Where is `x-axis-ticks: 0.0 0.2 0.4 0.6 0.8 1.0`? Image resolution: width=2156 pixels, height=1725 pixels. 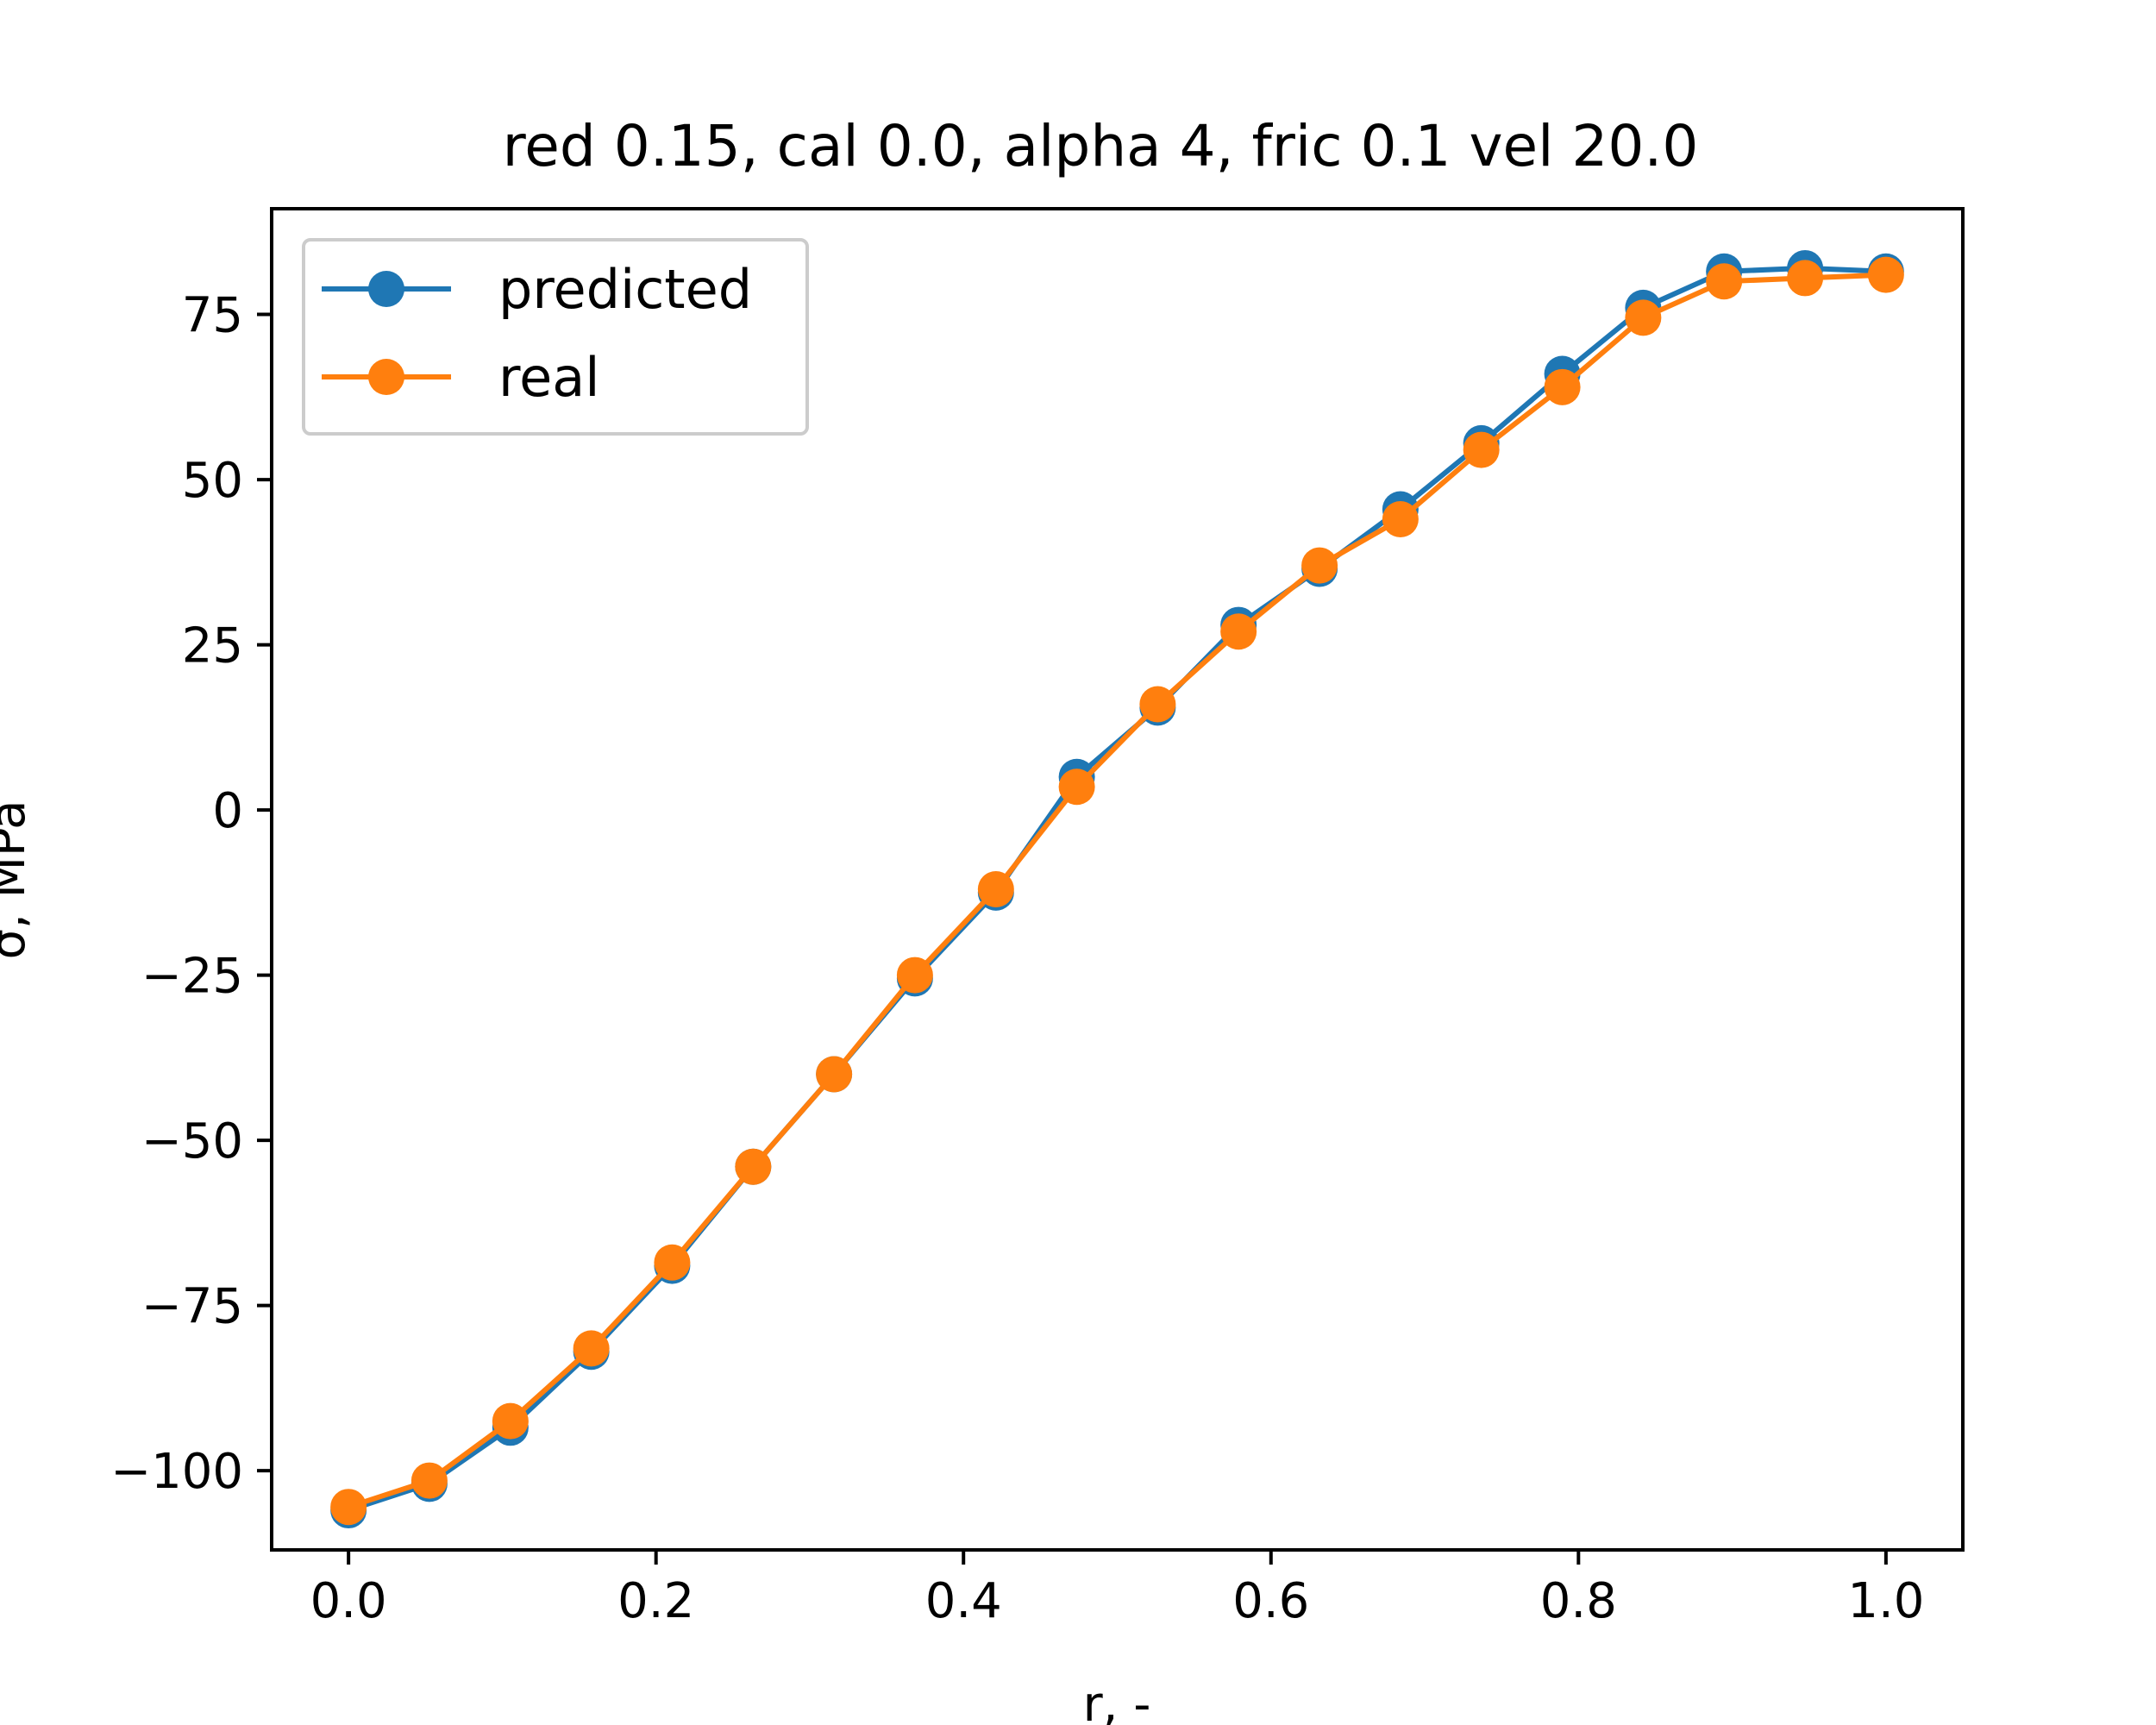
x-axis-ticks: 0.0 0.2 0.4 0.6 0.8 1.0 is located at coordinates (1117, 1590).